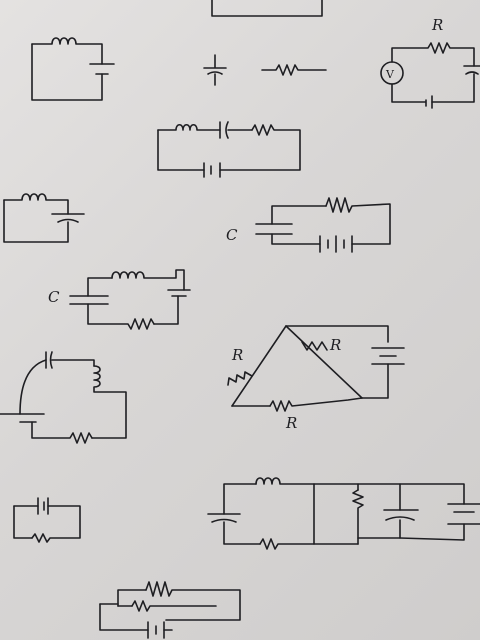 This screenshot has height=640, width=480. I want to click on circuit-two-resistors, so click(170, 610).